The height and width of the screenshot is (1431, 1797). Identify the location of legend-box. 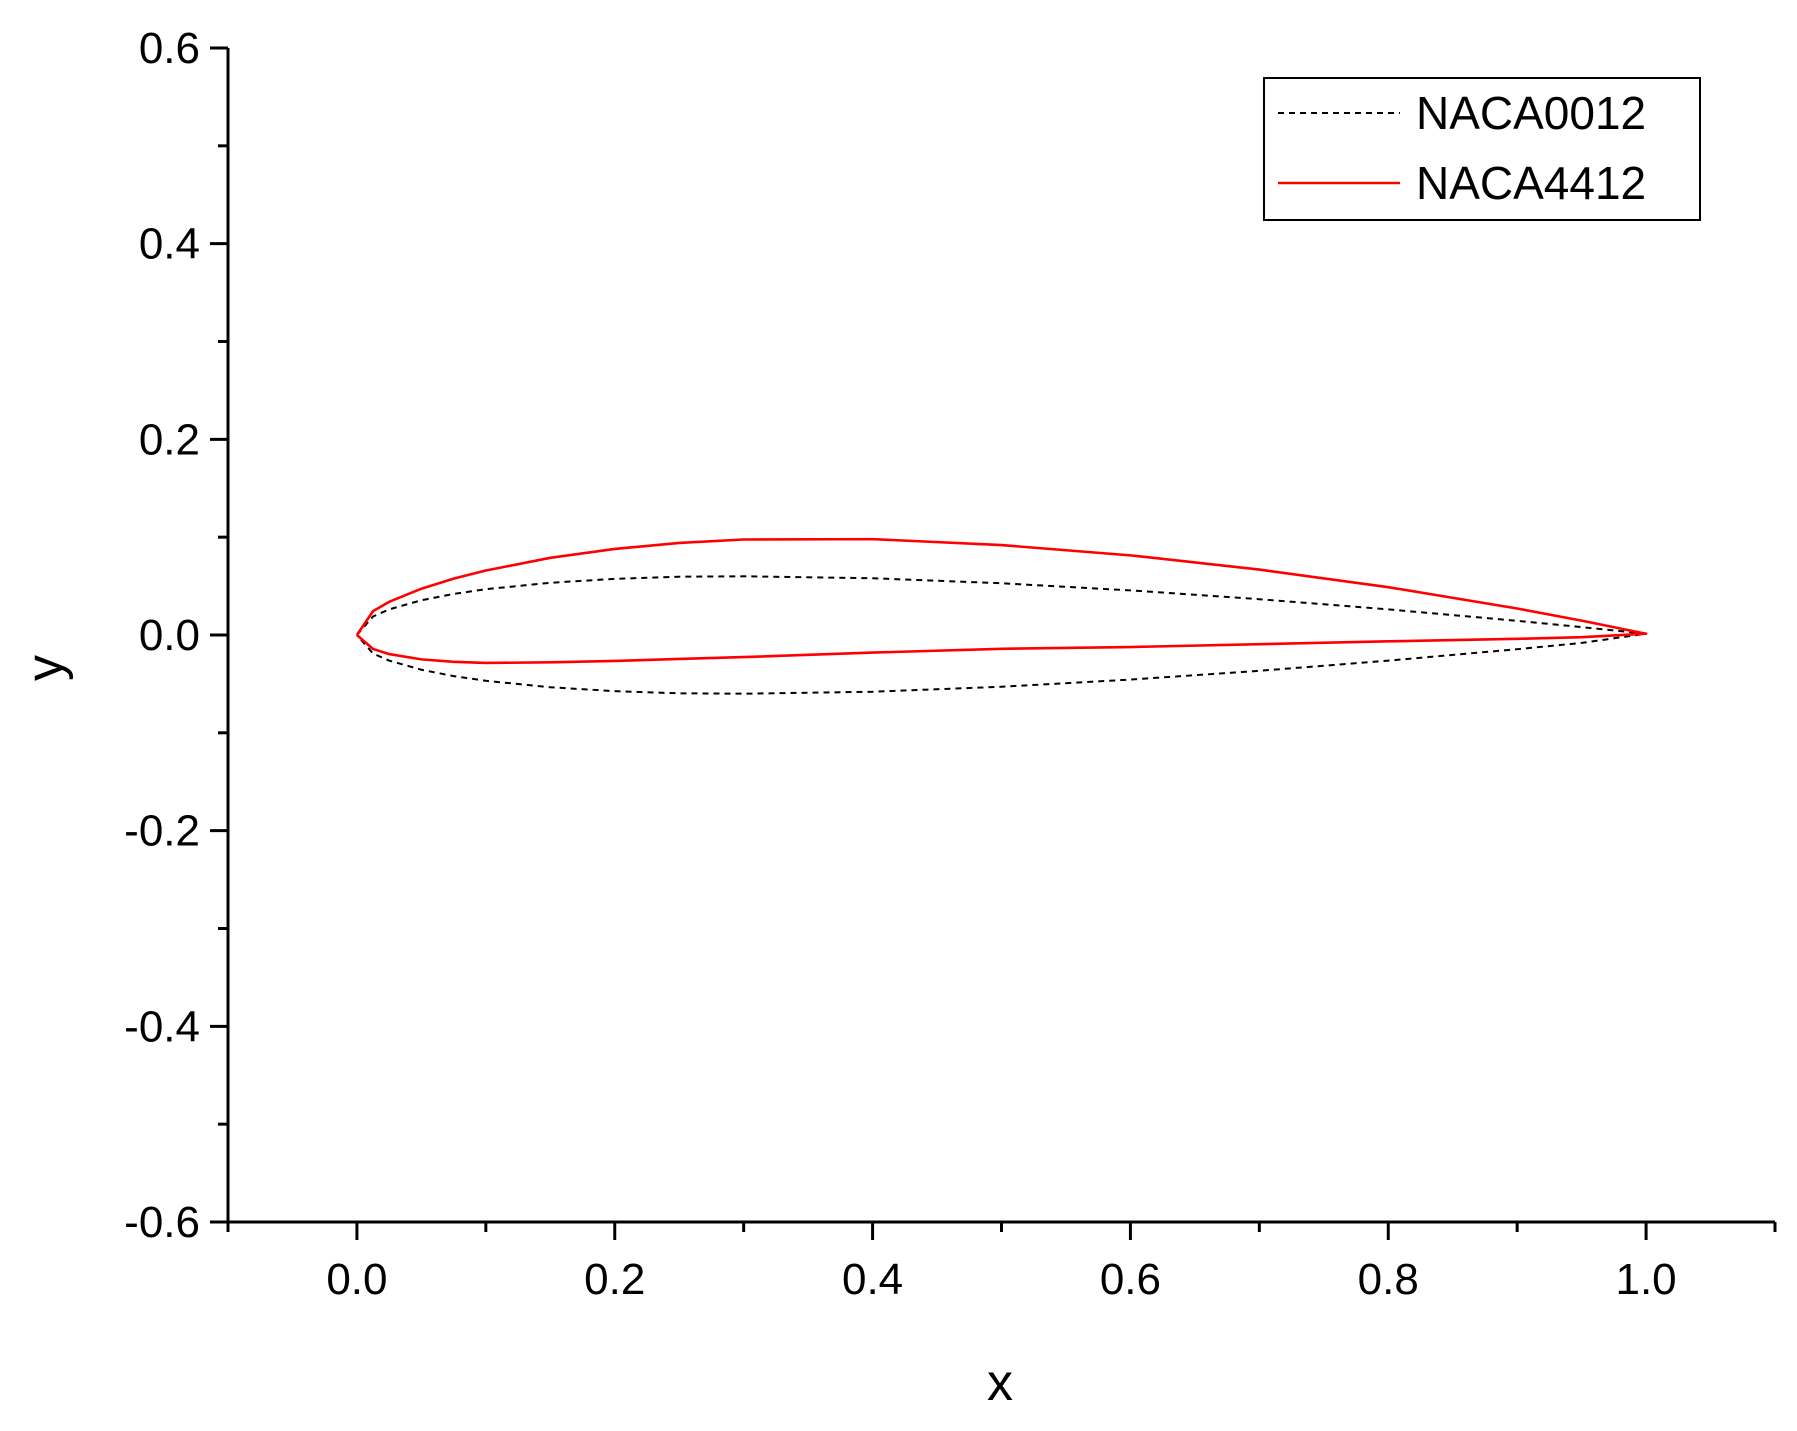
(1482, 149).